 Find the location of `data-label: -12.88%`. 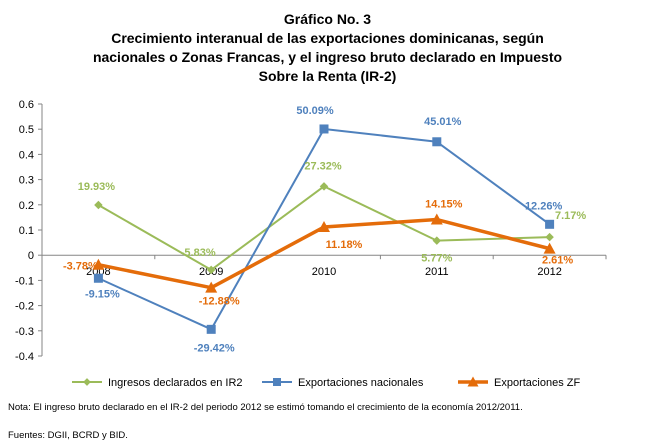

data-label: -12.88% is located at coordinates (219, 302).